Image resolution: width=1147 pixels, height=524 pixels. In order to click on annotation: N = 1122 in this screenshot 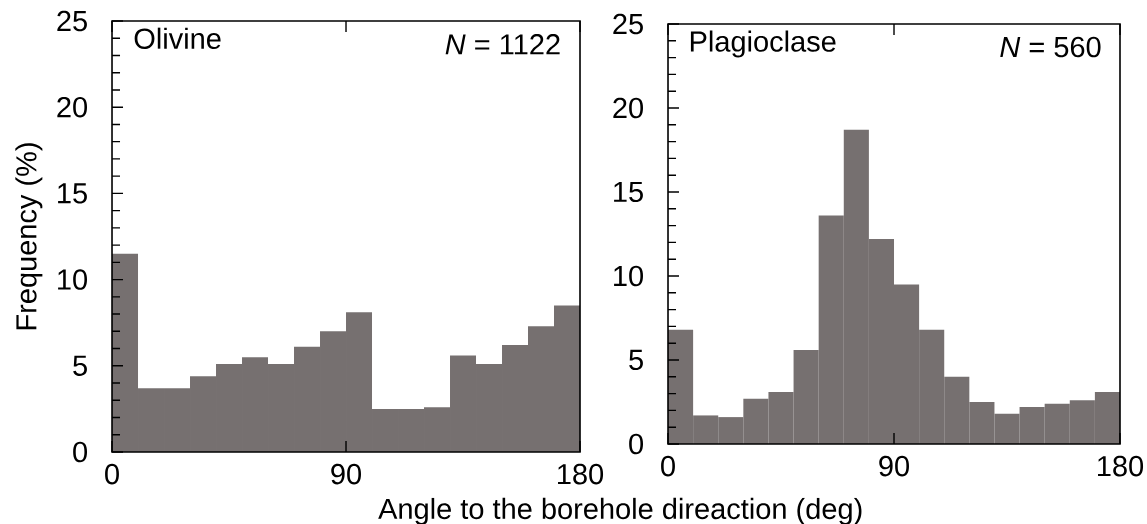, I will do `click(502, 44)`.